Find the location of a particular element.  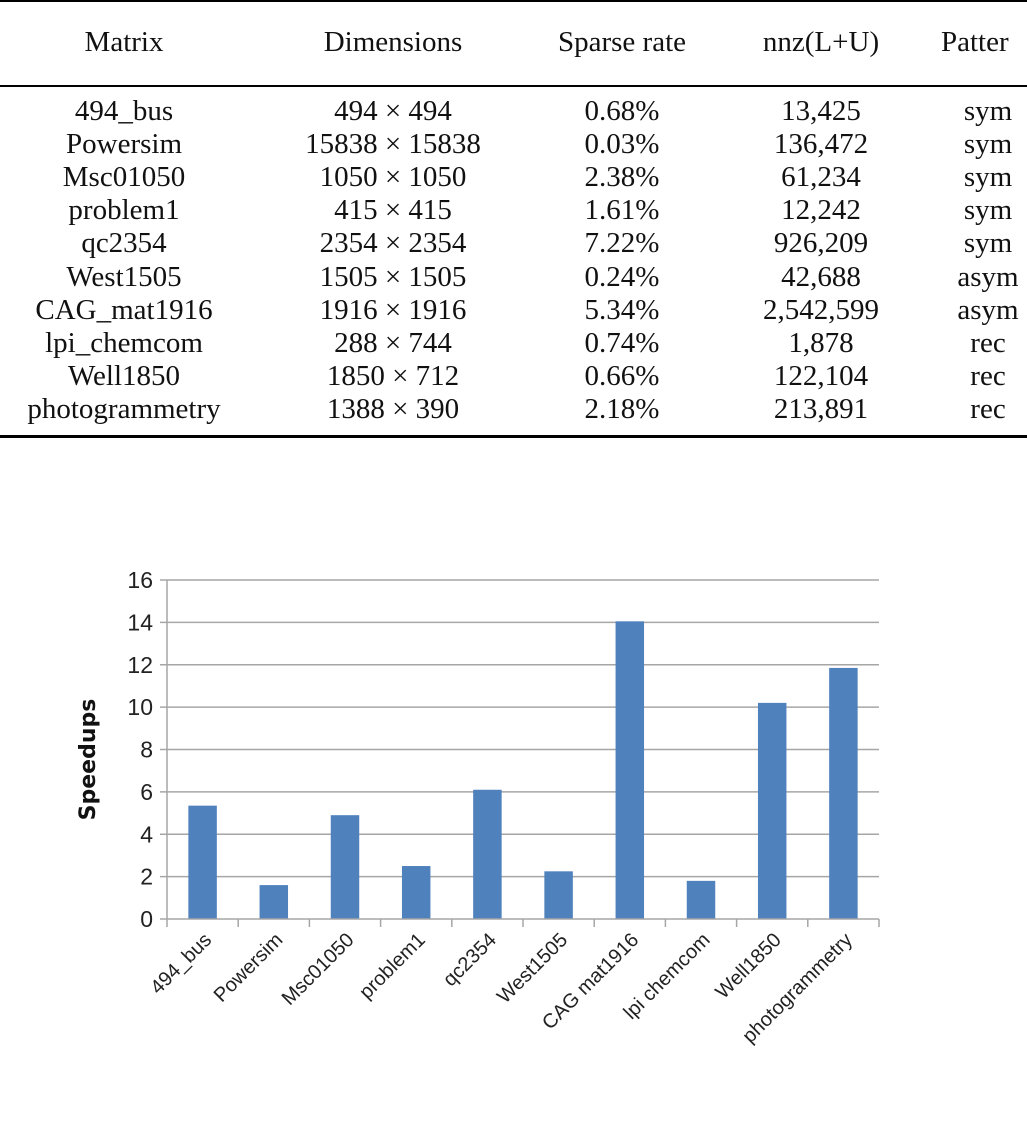

sparse-rate-cell: 2.38% is located at coordinates (622, 177).